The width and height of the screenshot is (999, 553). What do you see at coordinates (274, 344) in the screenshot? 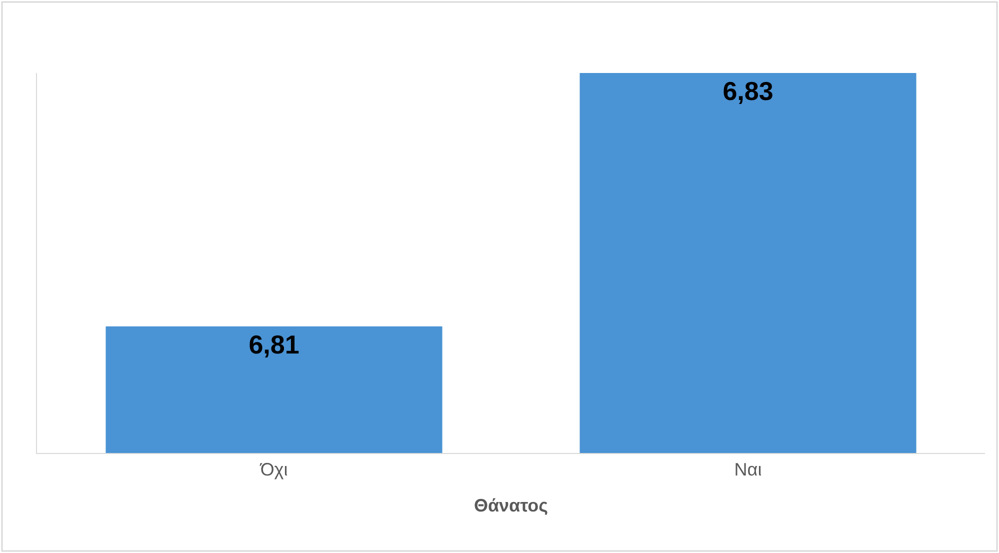
I see `data-label: 6,81` at bounding box center [274, 344].